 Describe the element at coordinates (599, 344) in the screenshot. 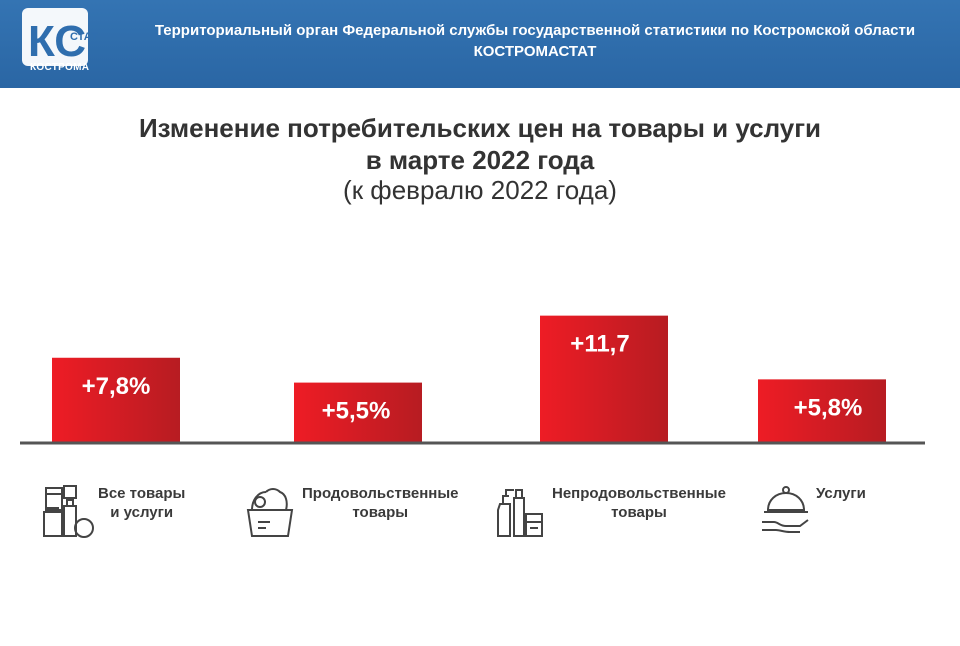

I see `bar-value-label: +11,7` at that location.